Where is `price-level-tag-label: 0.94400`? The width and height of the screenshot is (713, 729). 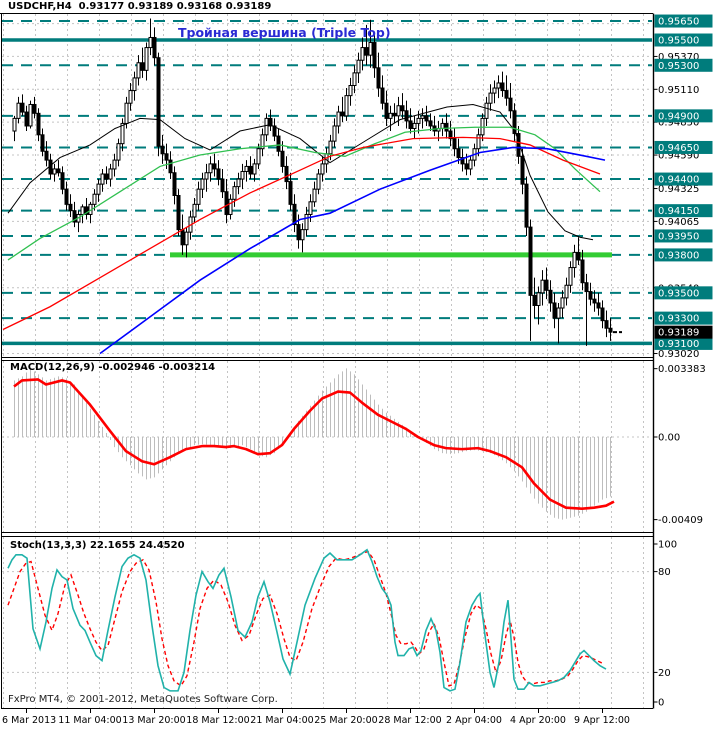
price-level-tag-label: 0.94400 is located at coordinates (678, 180).